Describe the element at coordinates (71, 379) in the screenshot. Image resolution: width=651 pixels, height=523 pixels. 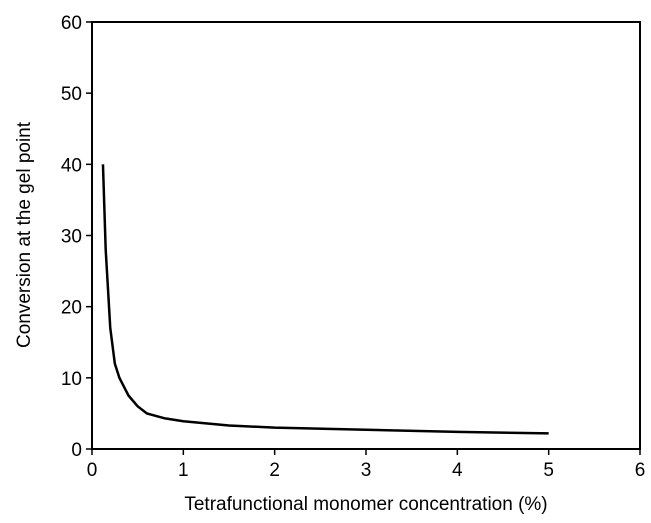
I see `y-tick-label: 10` at that location.